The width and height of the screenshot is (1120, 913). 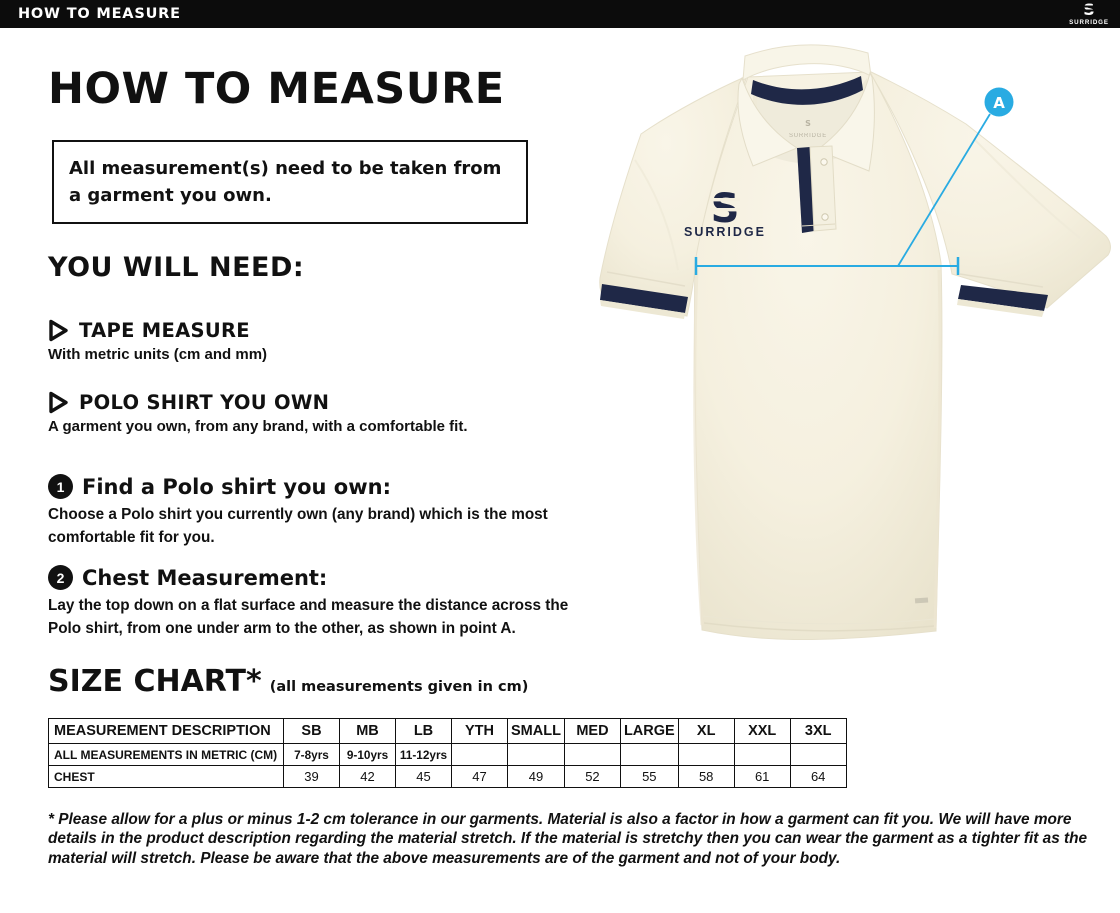 What do you see at coordinates (592, 731) in the screenshot?
I see `col-header: MED` at bounding box center [592, 731].